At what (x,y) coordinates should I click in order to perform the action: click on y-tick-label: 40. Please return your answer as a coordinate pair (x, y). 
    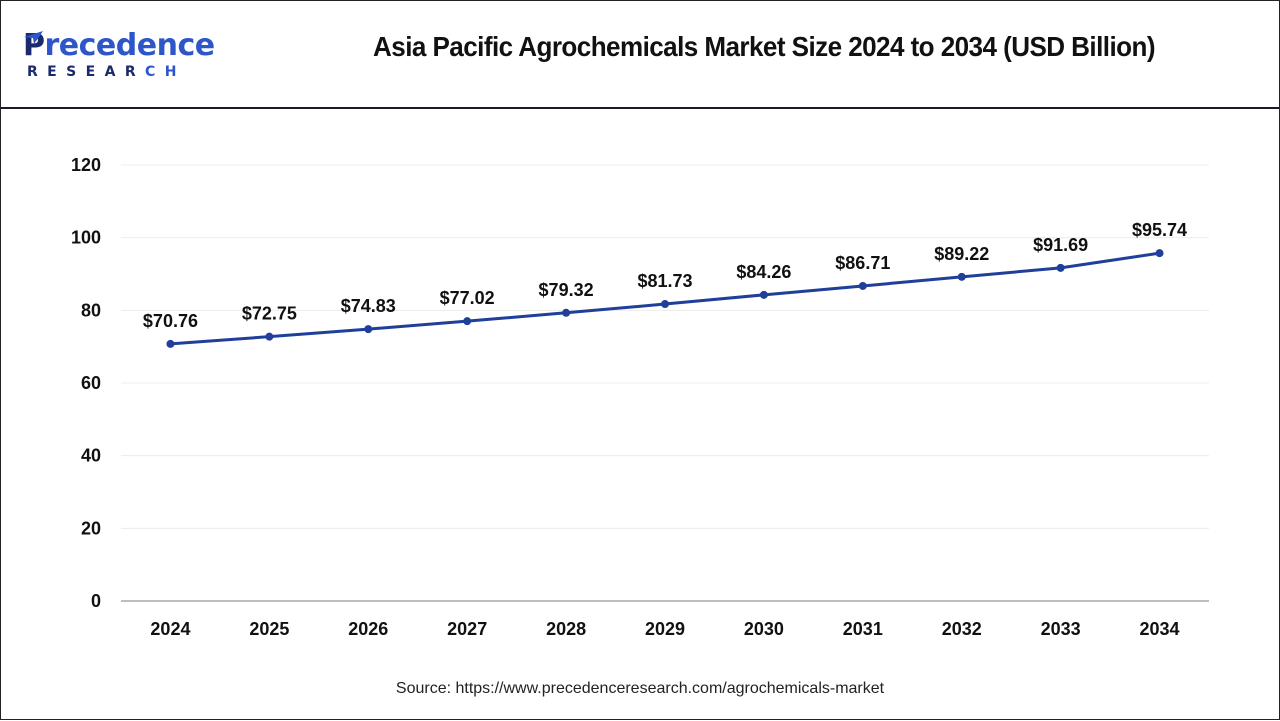
    Looking at the image, I should click on (91, 456).